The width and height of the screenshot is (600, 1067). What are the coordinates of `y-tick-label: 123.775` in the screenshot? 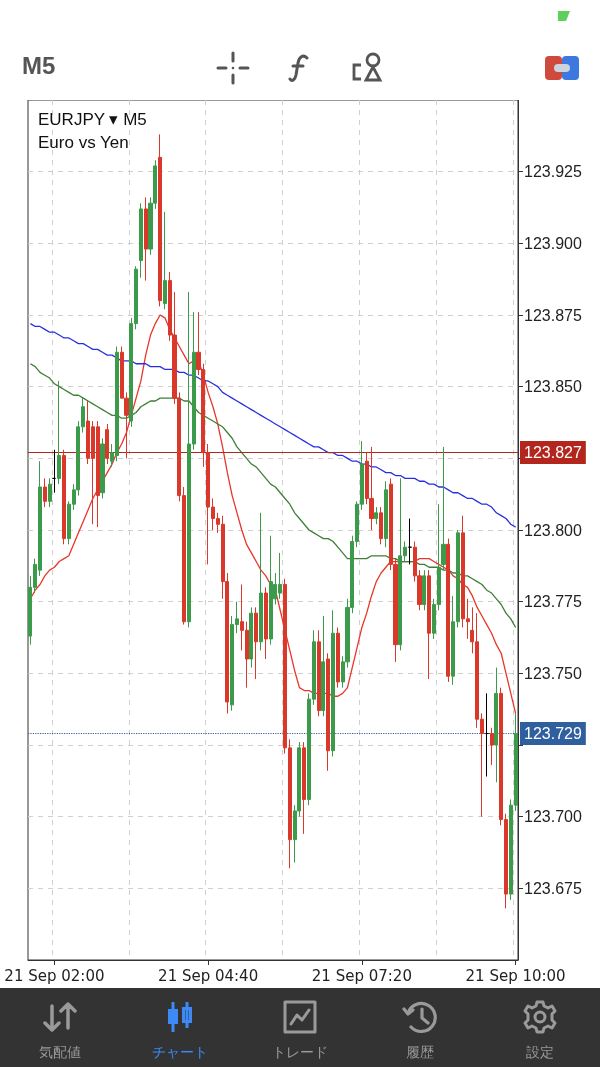 It's located at (553, 602).